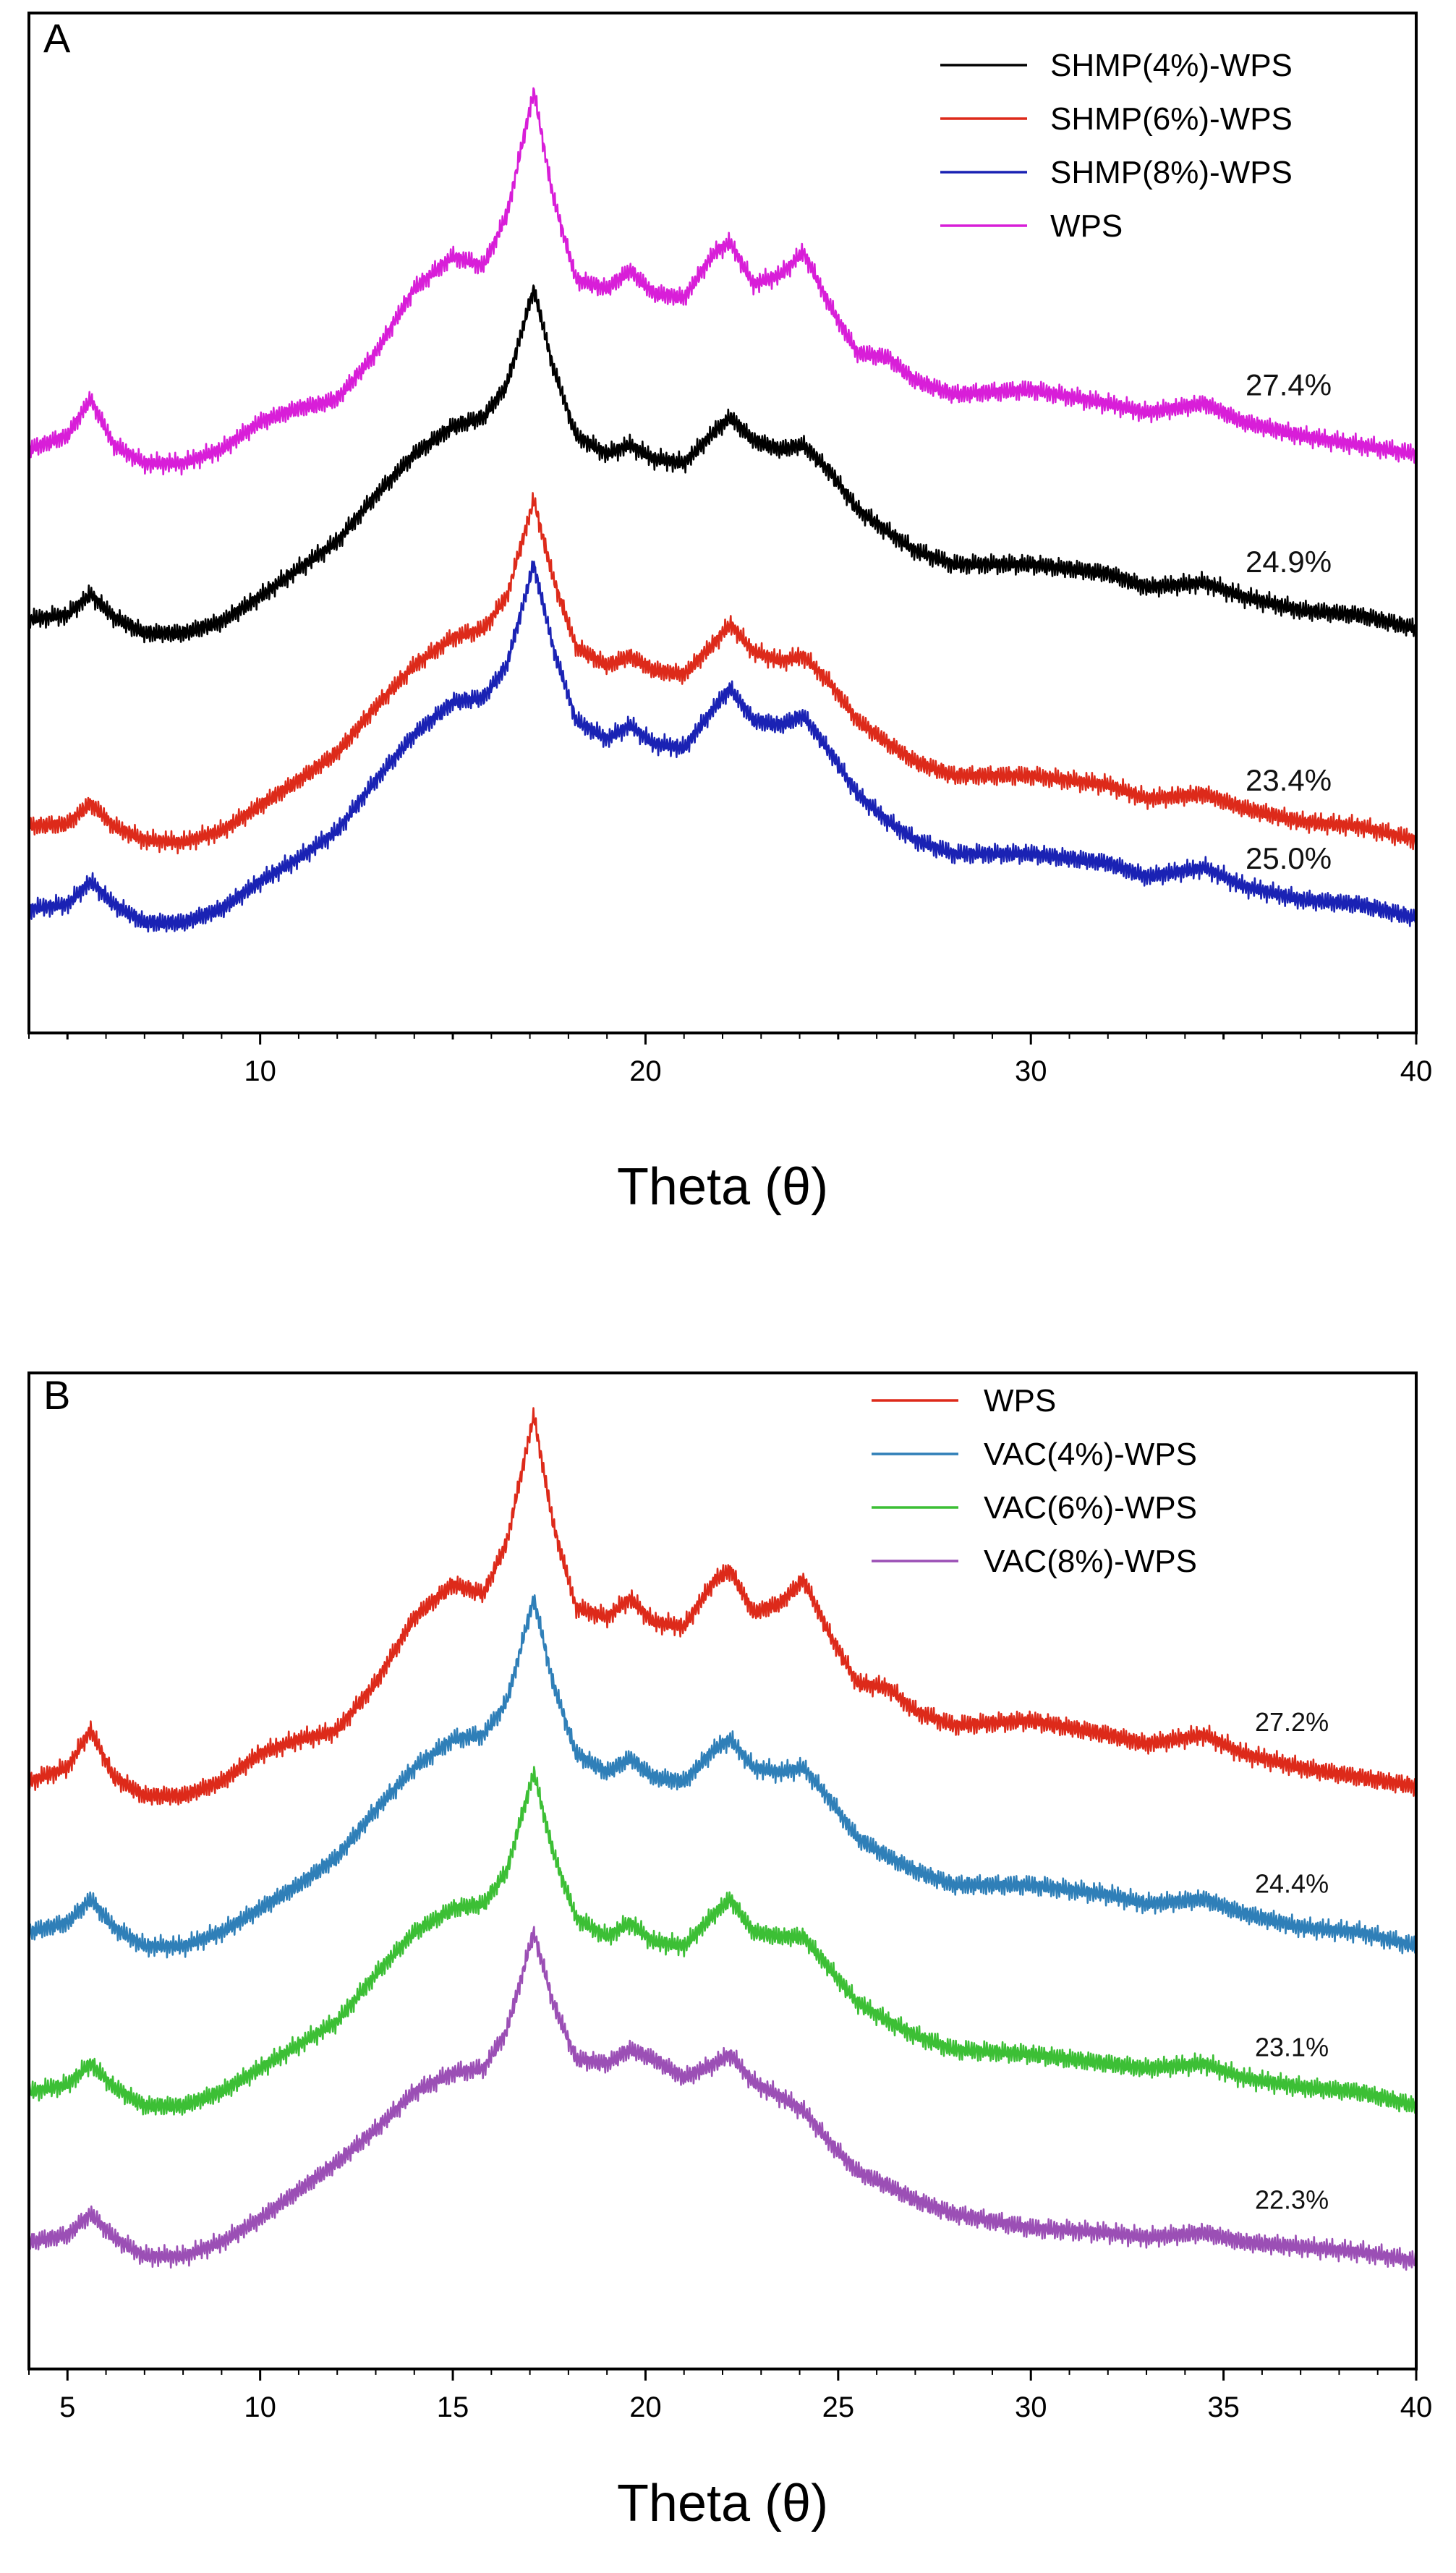  What do you see at coordinates (1223, 2407) in the screenshot?
I see `x-tick-label: 35` at bounding box center [1223, 2407].